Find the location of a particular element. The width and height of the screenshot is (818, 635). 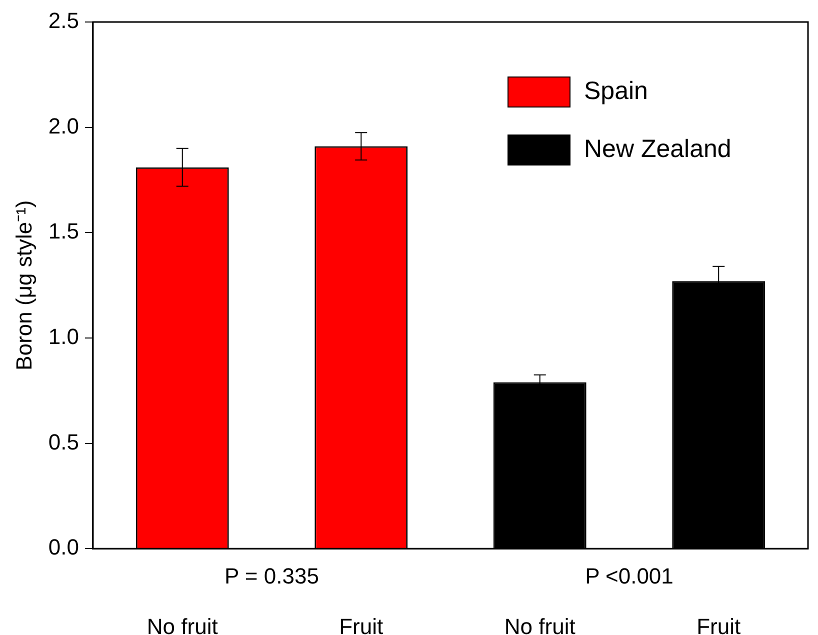

y-tick-label: 2.5 is located at coordinates (63, 21).